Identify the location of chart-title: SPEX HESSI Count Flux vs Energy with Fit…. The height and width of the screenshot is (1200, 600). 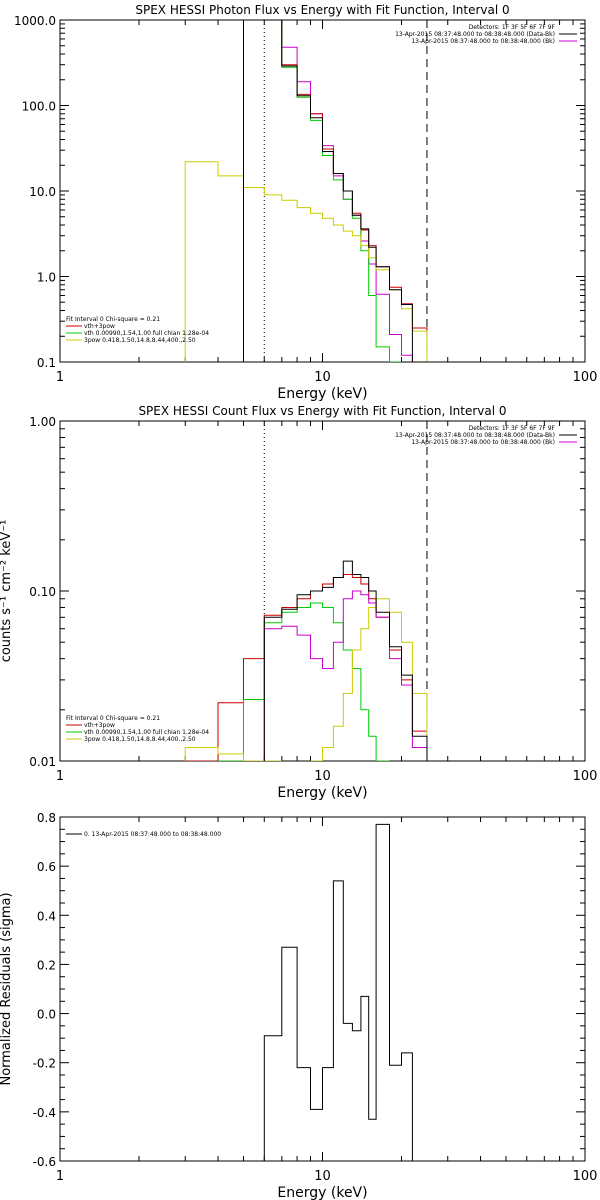
(322, 411).